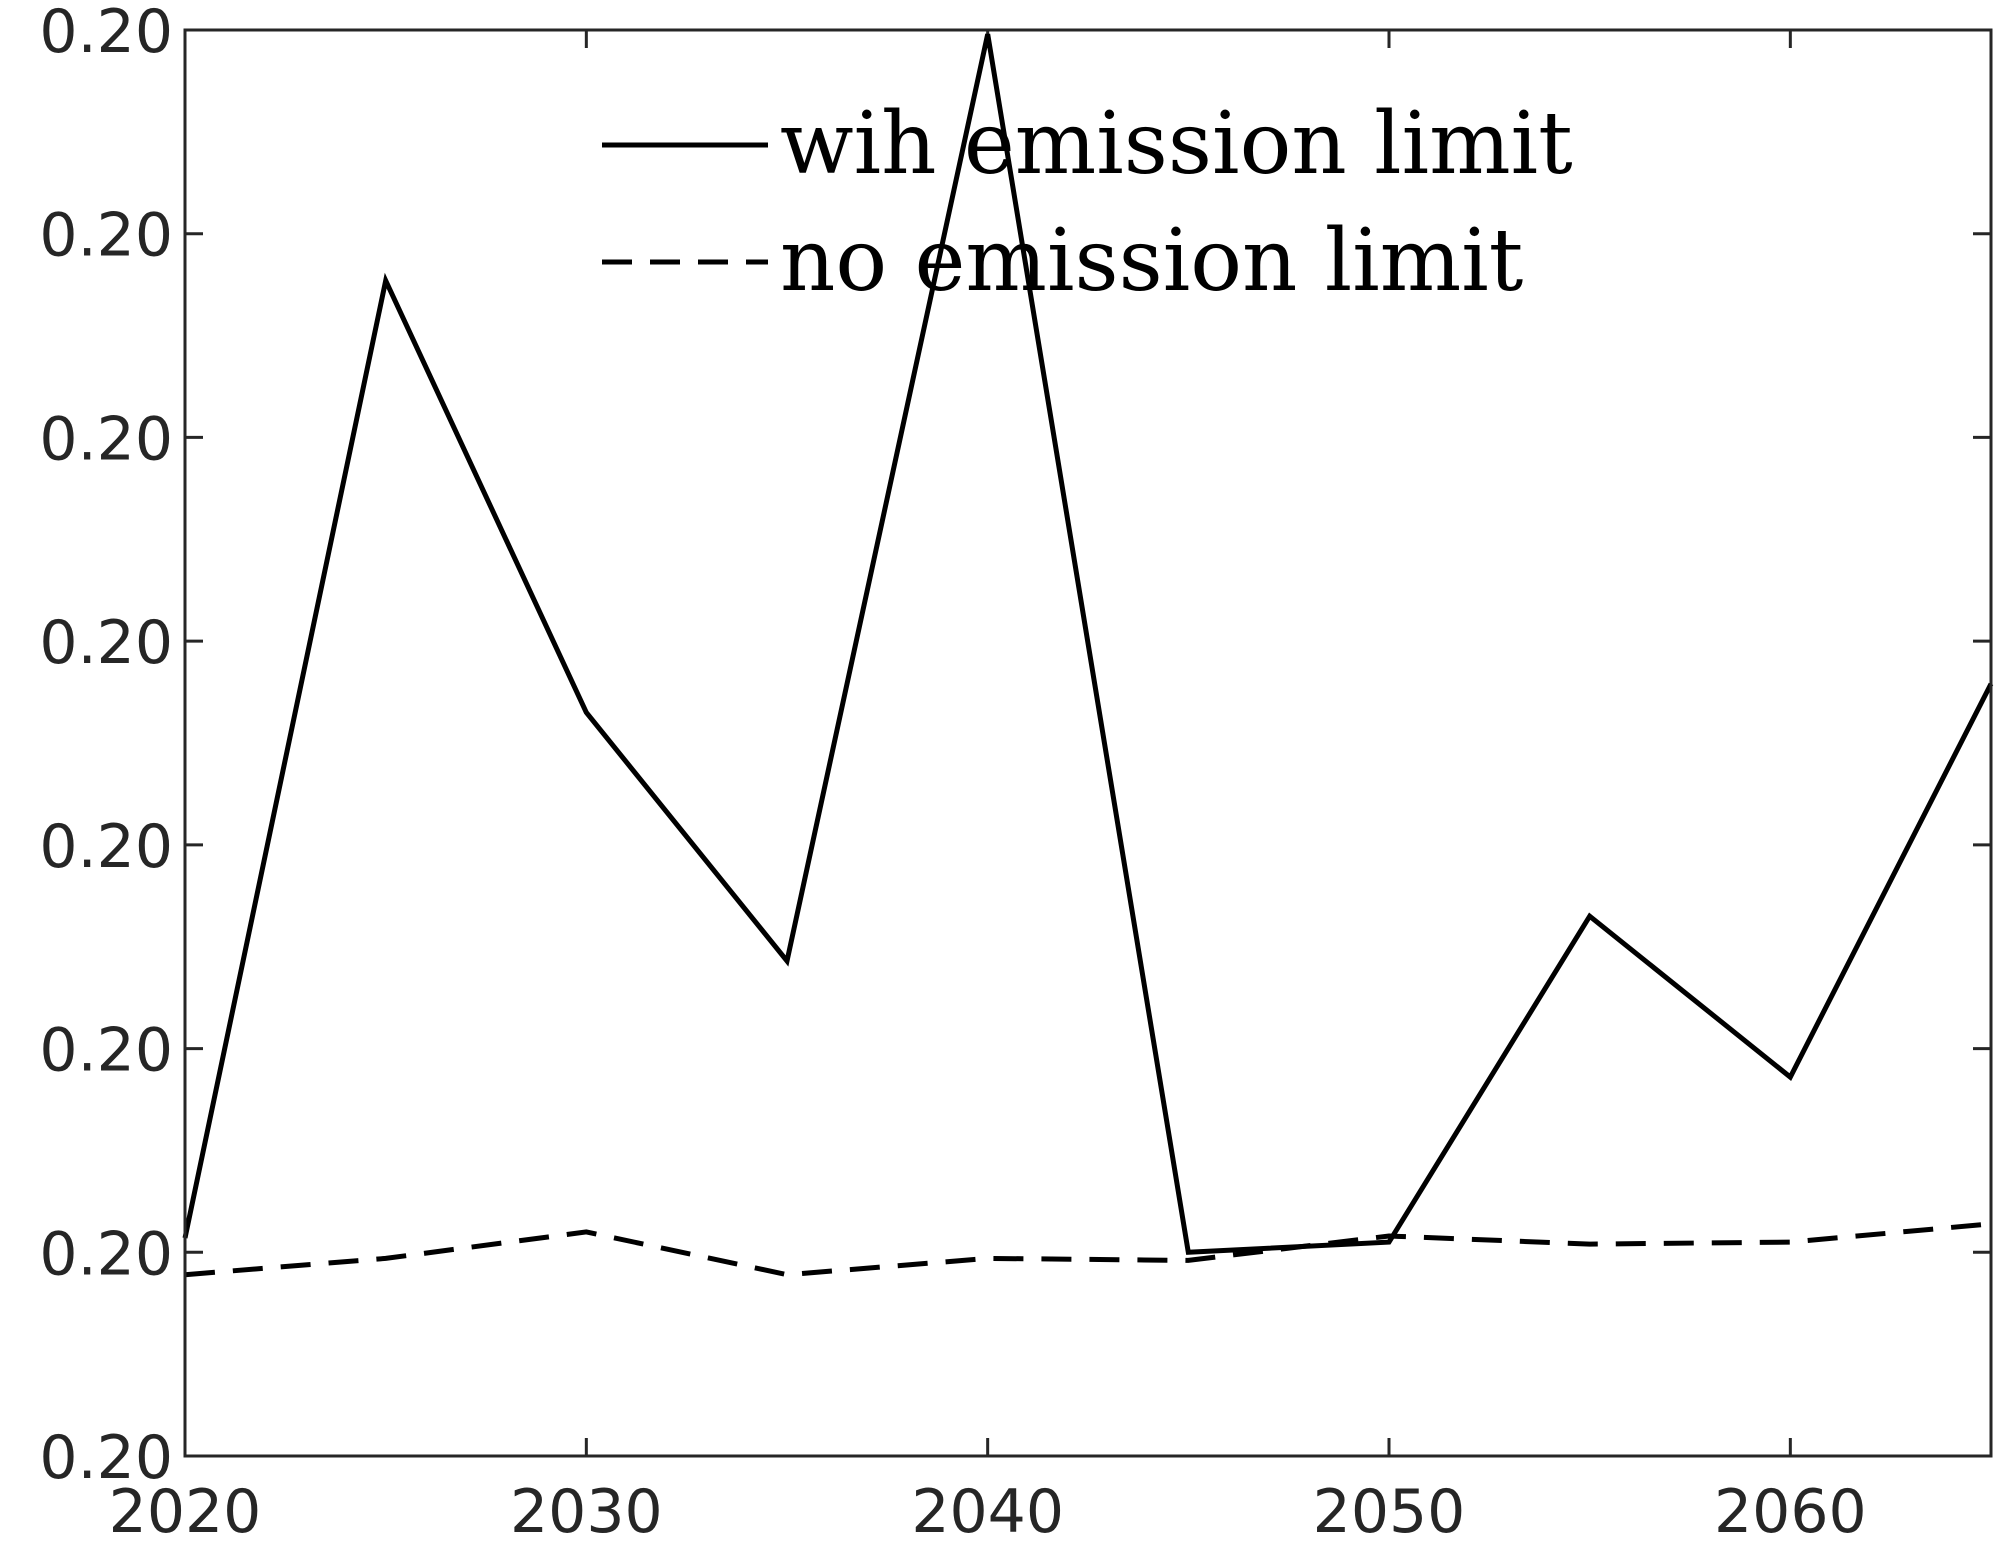 This screenshot has height=1554, width=1998. I want to click on x-tick-label: 2050, so click(1389, 1512).